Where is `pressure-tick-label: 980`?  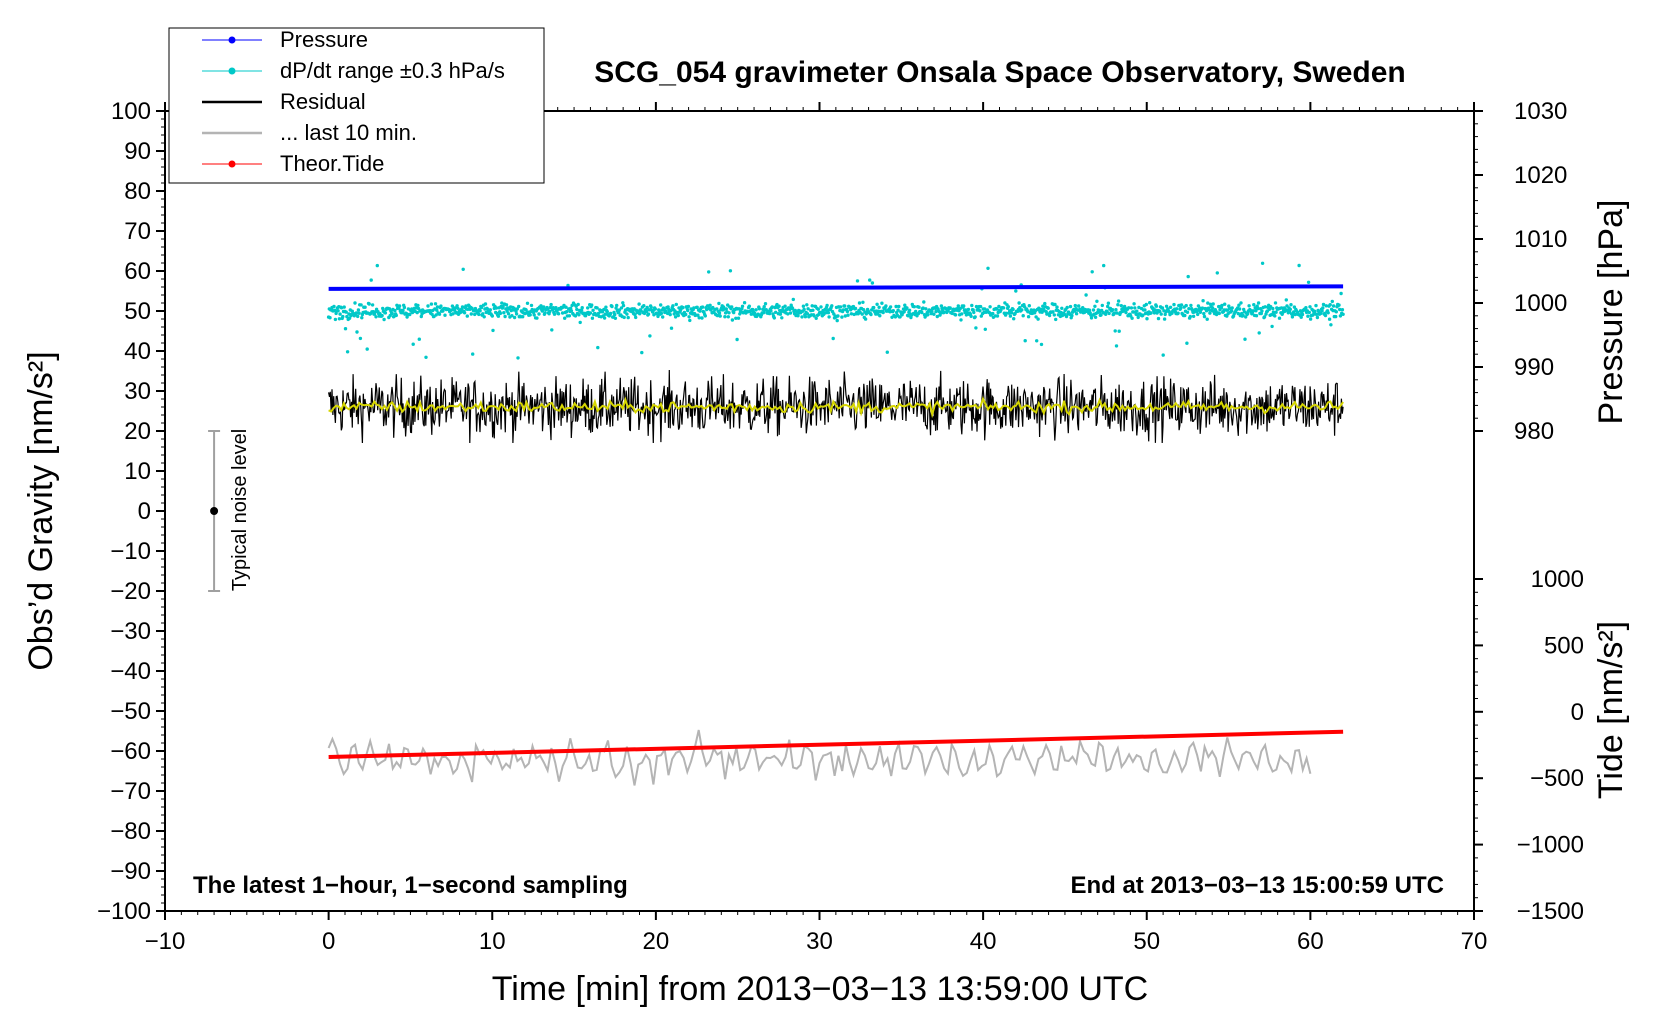 pressure-tick-label: 980 is located at coordinates (1534, 431).